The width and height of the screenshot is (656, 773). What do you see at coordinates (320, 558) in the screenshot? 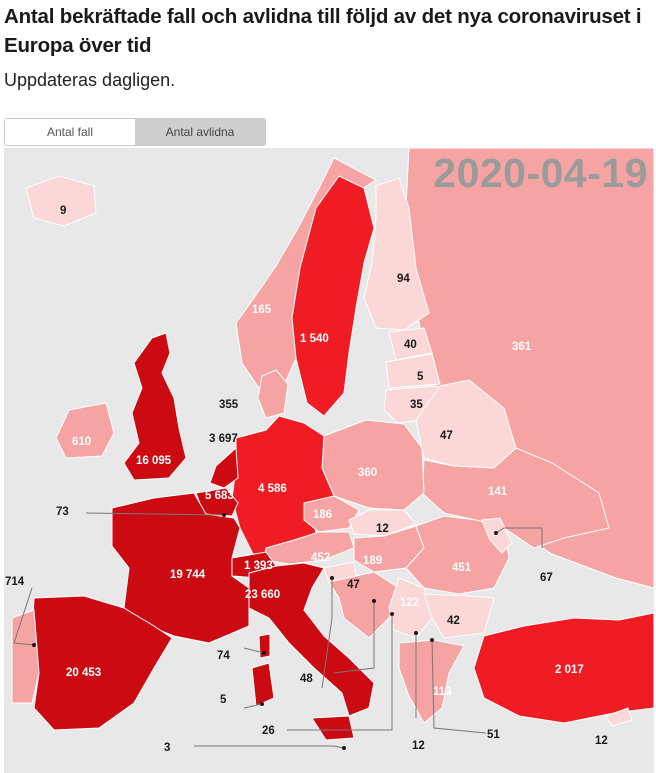
I see `label-austria: 452` at bounding box center [320, 558].